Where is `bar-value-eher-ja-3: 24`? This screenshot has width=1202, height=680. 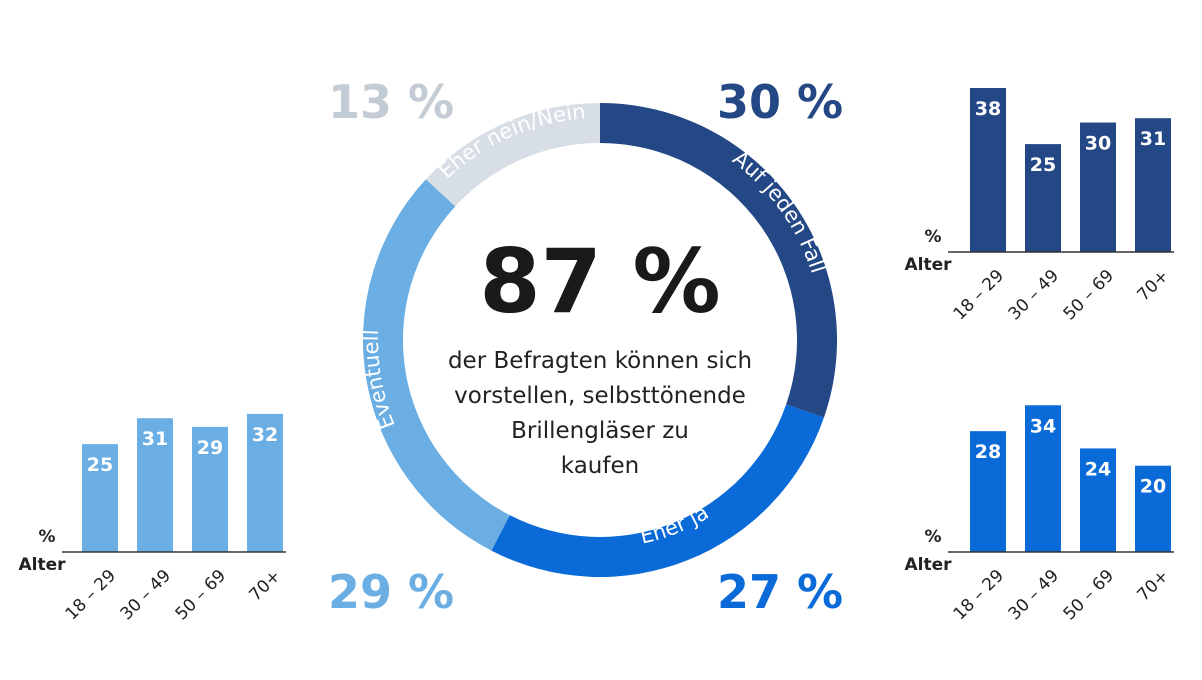 bar-value-eher-ja-3: 24 is located at coordinates (1098, 469).